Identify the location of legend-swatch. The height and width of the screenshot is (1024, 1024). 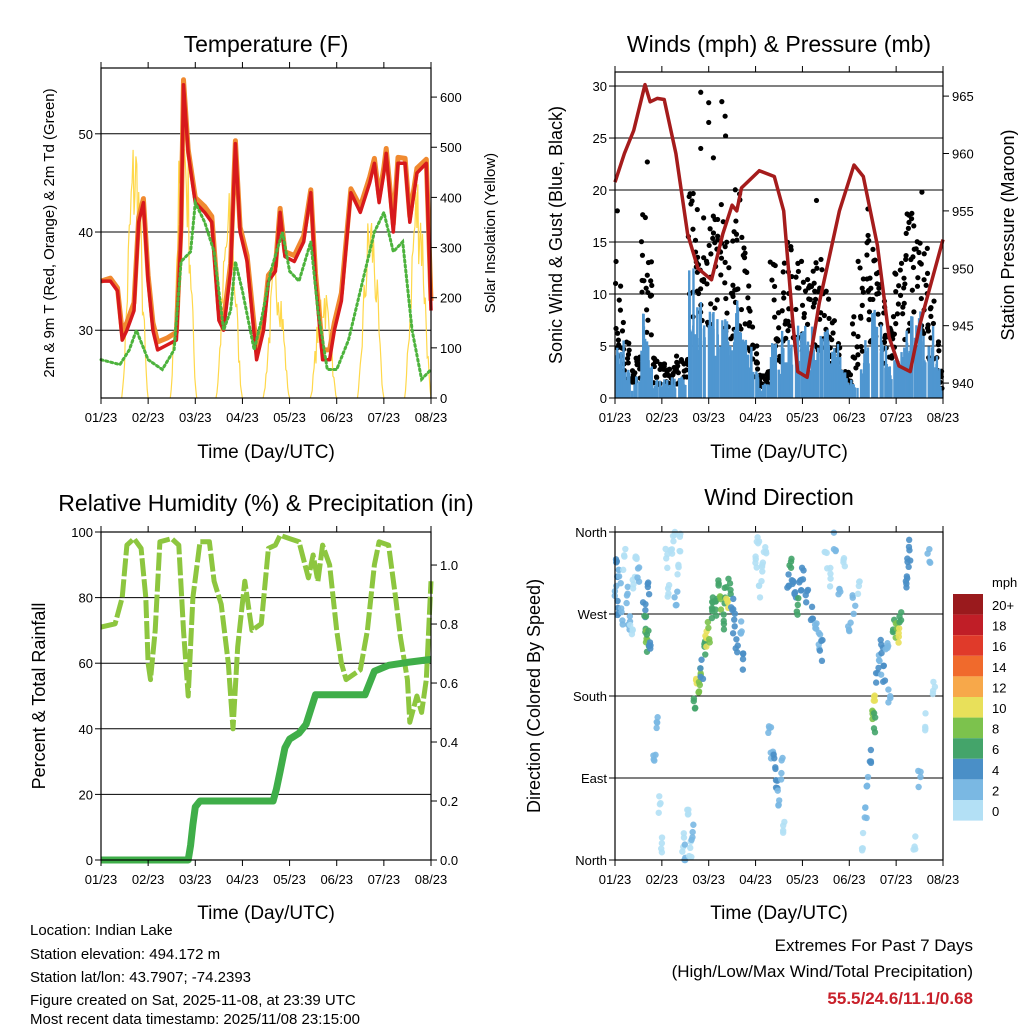
(968, 645).